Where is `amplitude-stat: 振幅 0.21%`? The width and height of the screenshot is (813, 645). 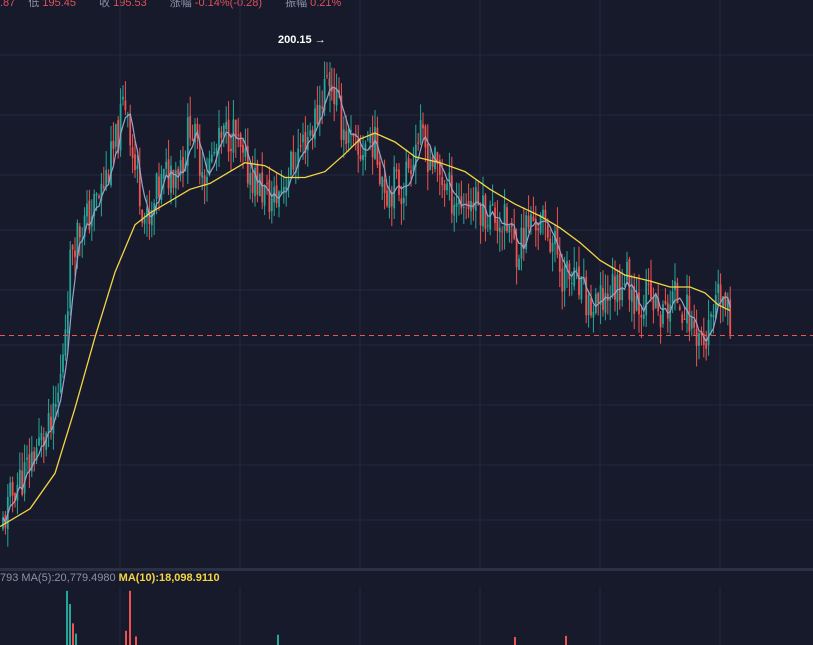 amplitude-stat: 振幅 0.21% is located at coordinates (318, 4).